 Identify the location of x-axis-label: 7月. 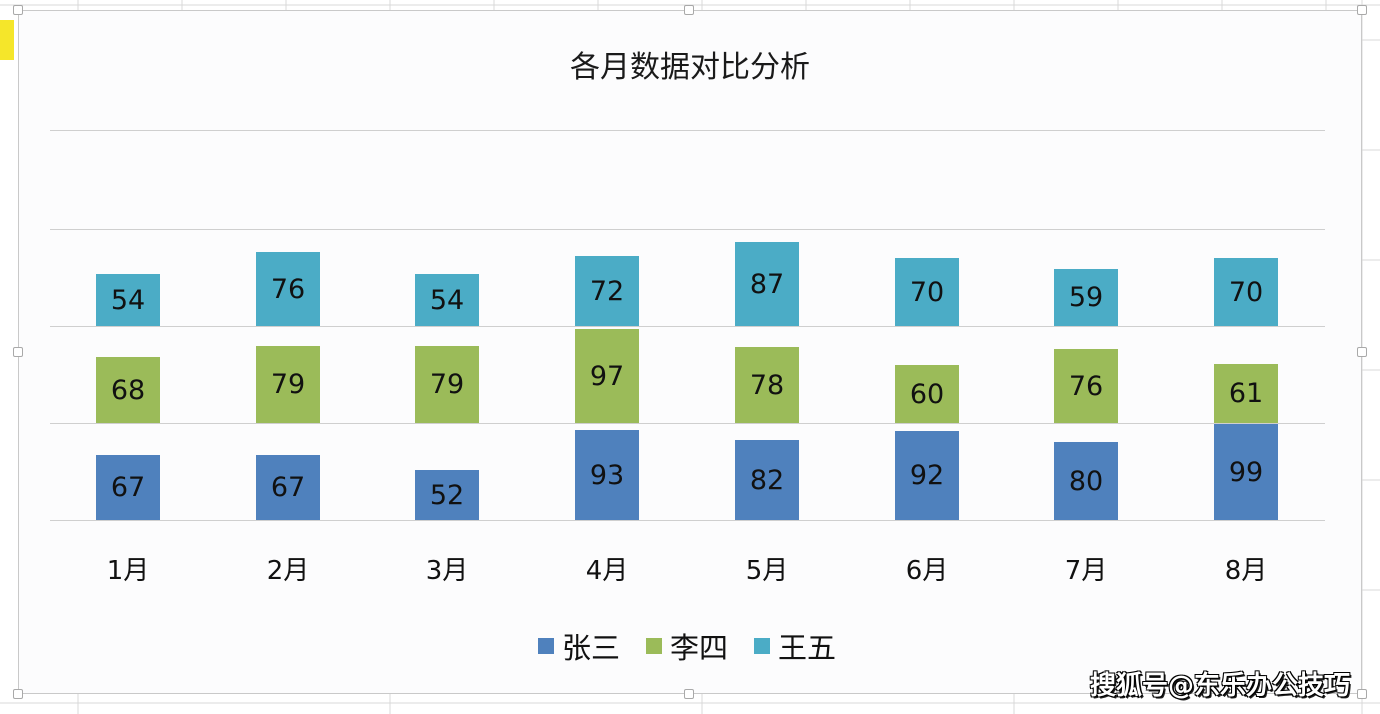
(1086, 571).